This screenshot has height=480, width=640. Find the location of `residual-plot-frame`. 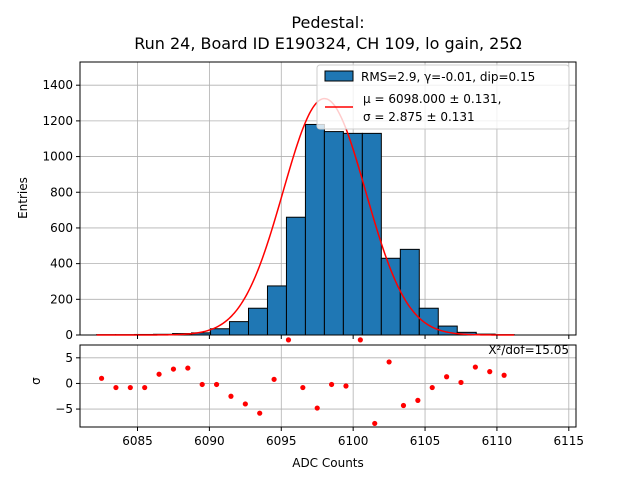

residual-plot-frame is located at coordinates (328, 386).